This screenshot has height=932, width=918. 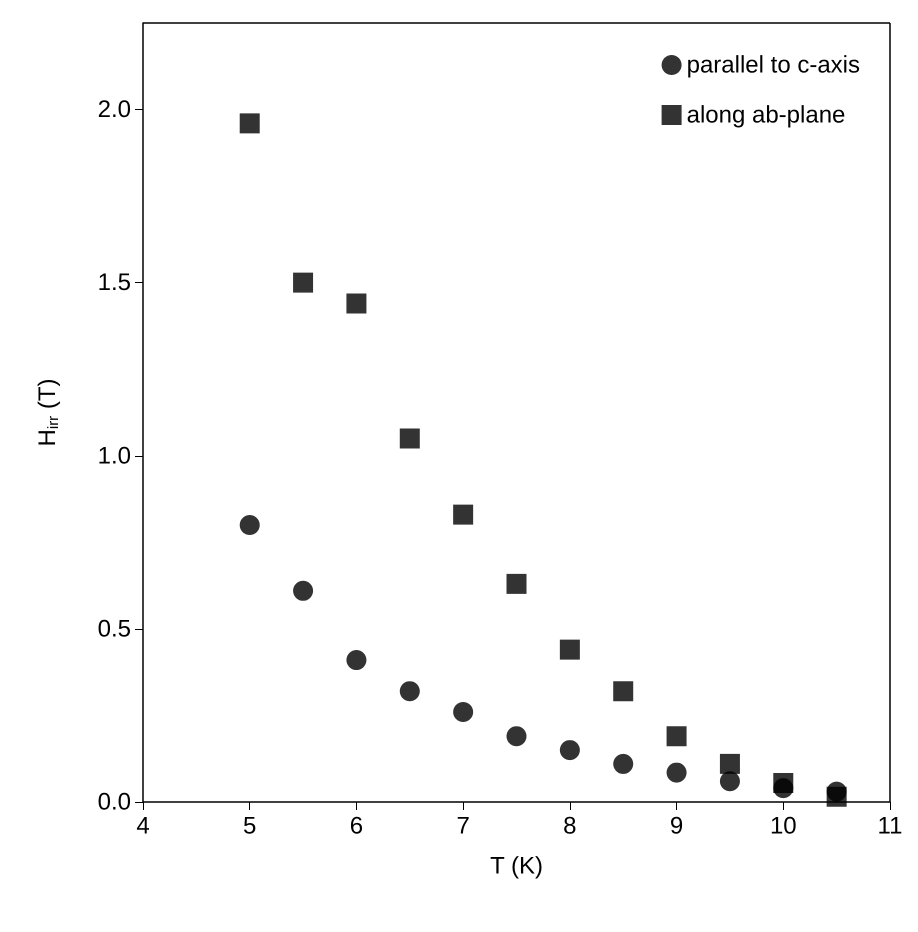 I want to click on y-axis-title: Hirr (T), so click(x=48, y=412).